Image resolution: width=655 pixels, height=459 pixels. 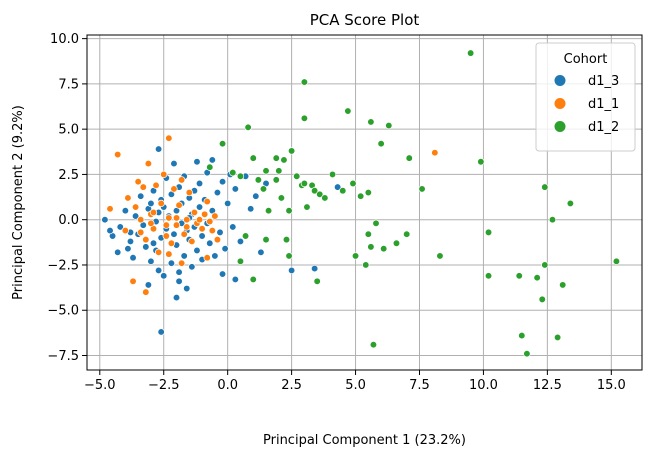 I want to click on x-axis-ticks: −5.0 −2.5 0.0 2.5 5.0 7.5 10.0 12.5 15.0, so click(x=355, y=381).